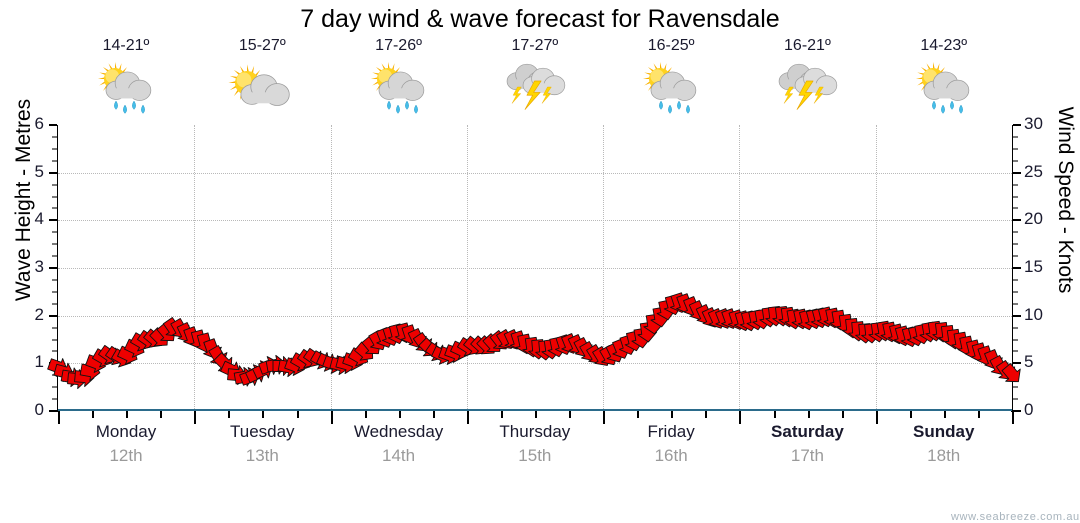  What do you see at coordinates (807, 45) in the screenshot?
I see `temperature-range: 16-21º` at bounding box center [807, 45].